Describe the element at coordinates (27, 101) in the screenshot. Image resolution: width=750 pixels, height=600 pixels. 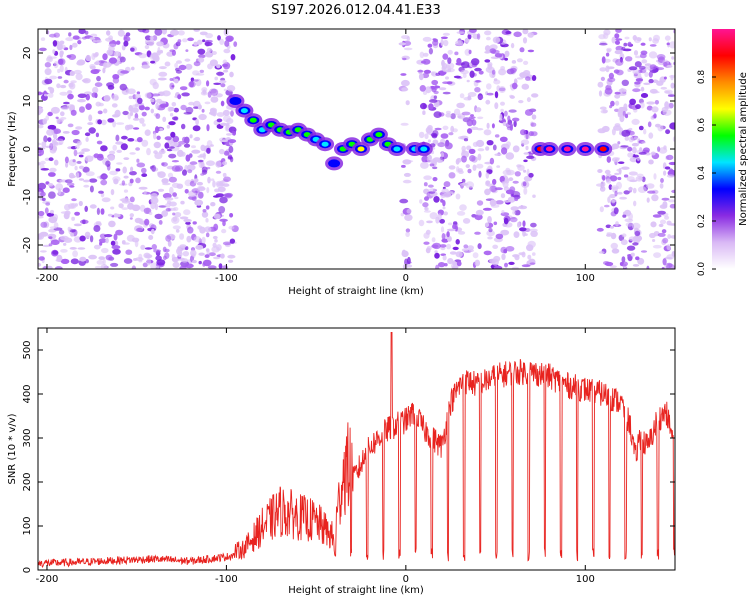
I see `y-tick-label: 10` at that location.